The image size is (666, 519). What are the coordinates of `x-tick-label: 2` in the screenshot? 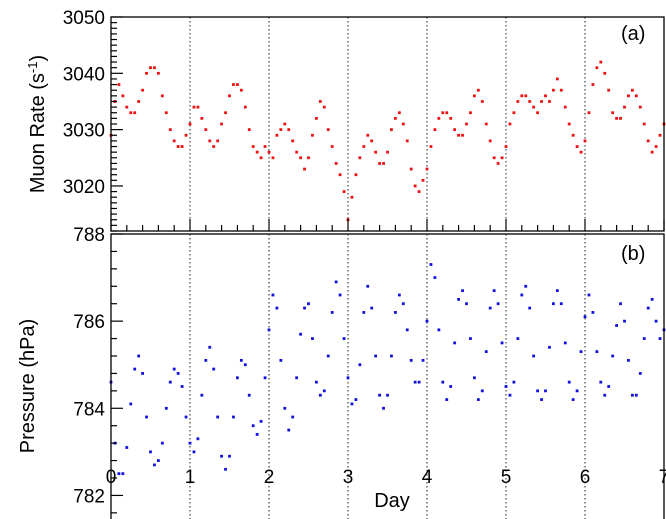 It's located at (269, 477).